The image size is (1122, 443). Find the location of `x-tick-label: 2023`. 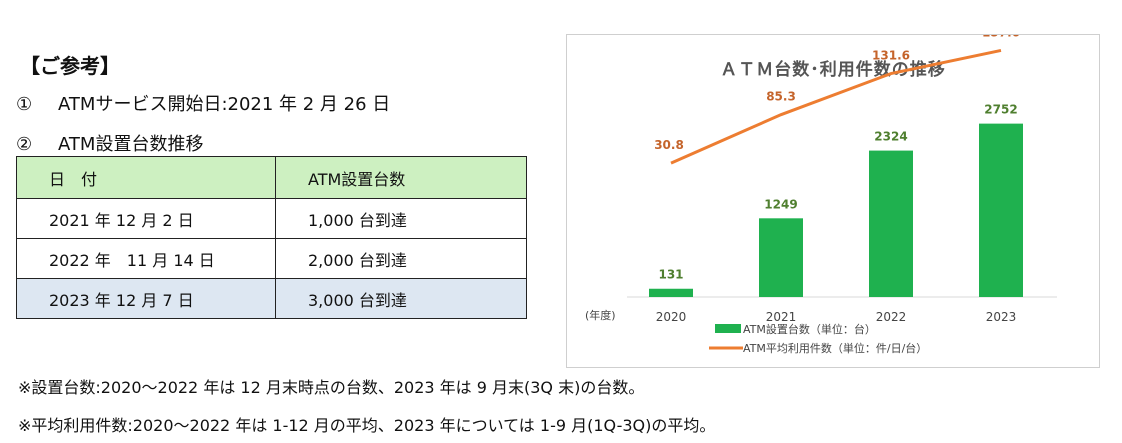

x-tick-label: 2023 is located at coordinates (1001, 317).